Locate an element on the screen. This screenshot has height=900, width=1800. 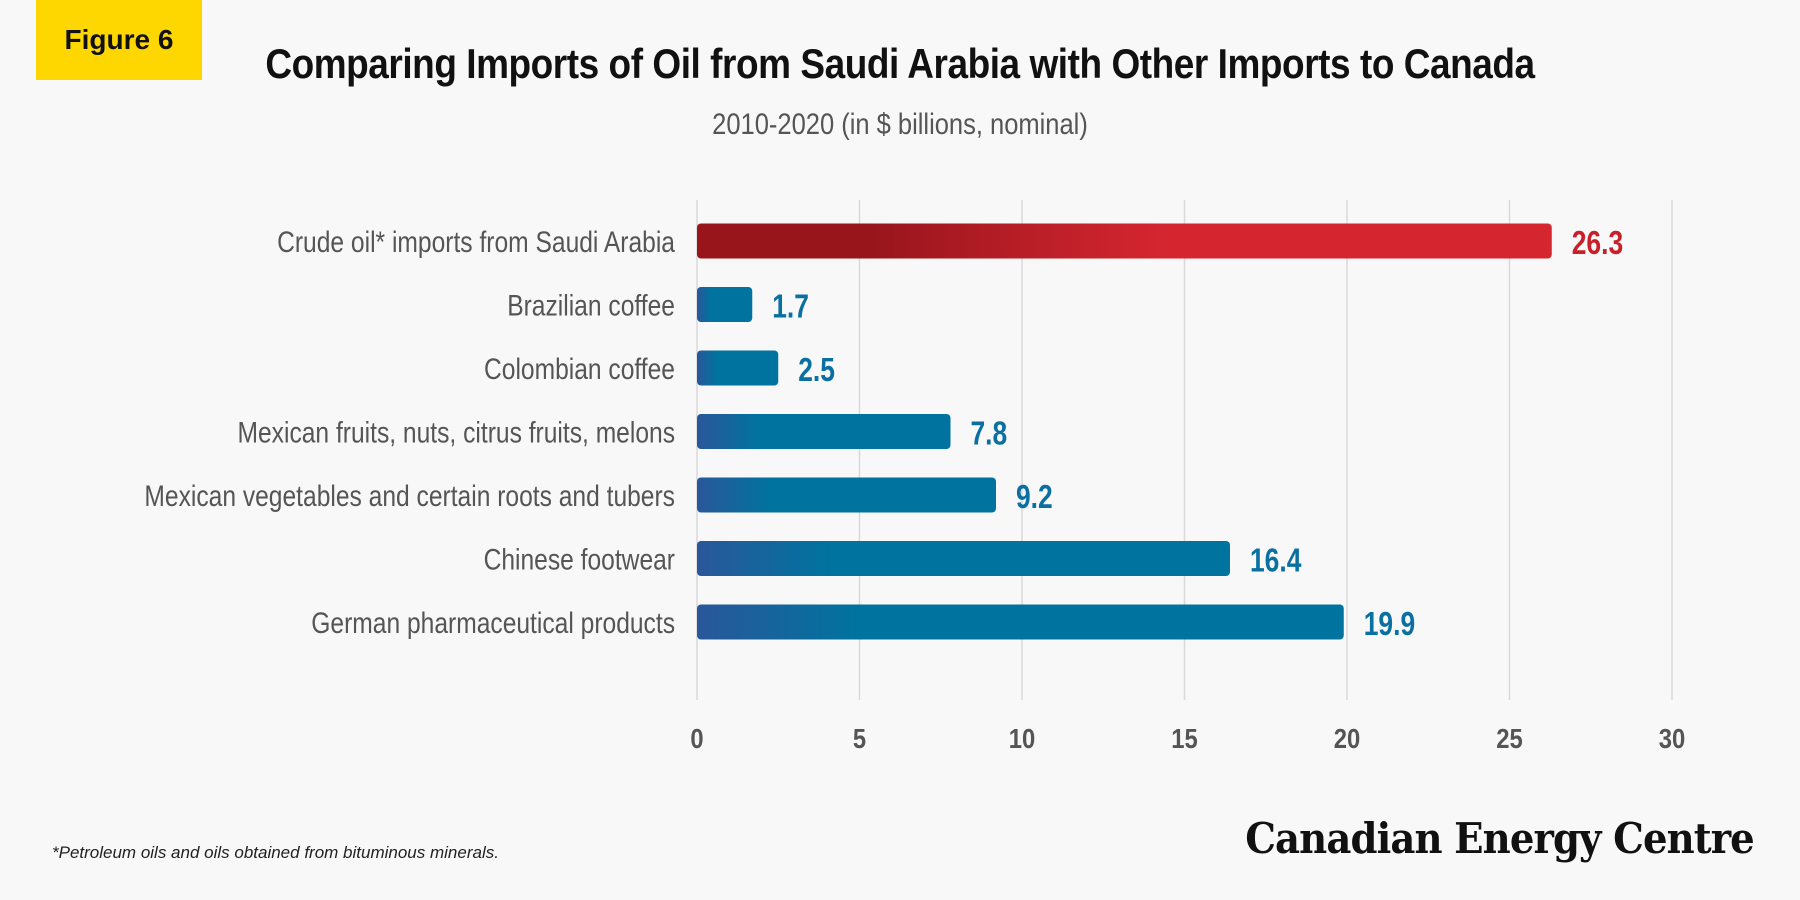
brand-logo: Canadian Energy Centre is located at coordinates (1500, 838).